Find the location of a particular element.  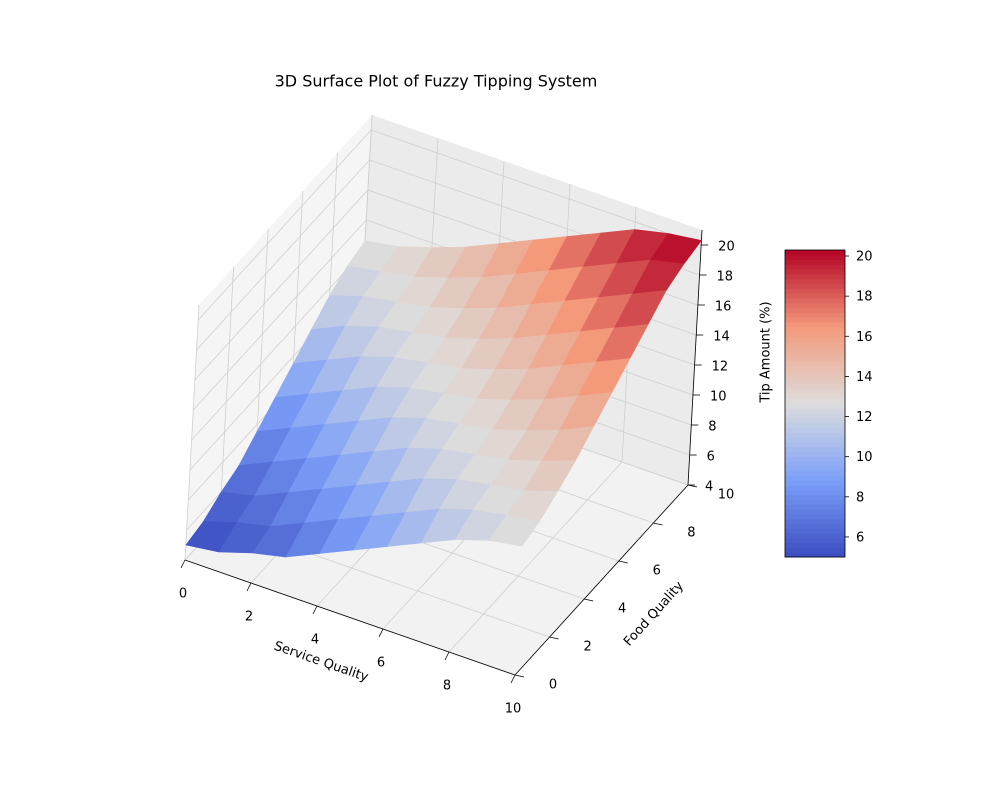

colorbar-tick-label: 8 is located at coordinates (860, 497).